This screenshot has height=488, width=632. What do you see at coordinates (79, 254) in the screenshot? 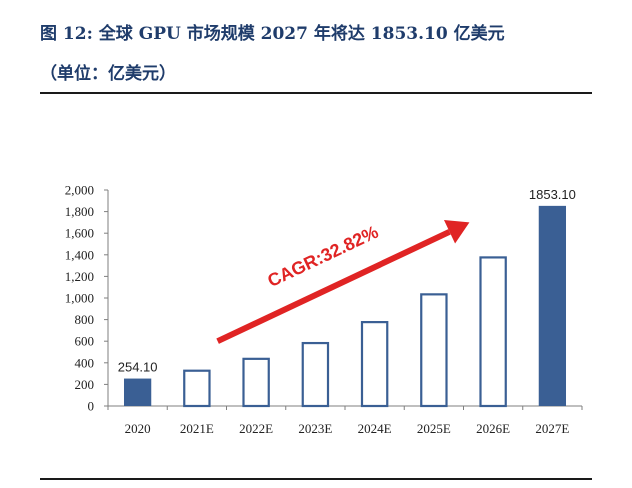
I see `y-tick-label: 1,400` at bounding box center [79, 254].